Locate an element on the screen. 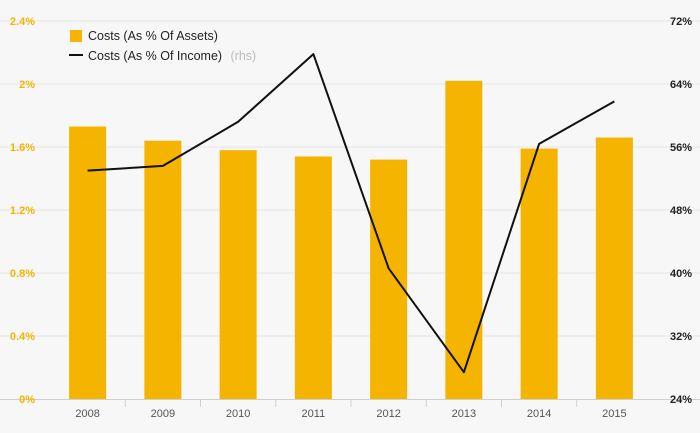  left-tick-label: 2% is located at coordinates (27, 85).